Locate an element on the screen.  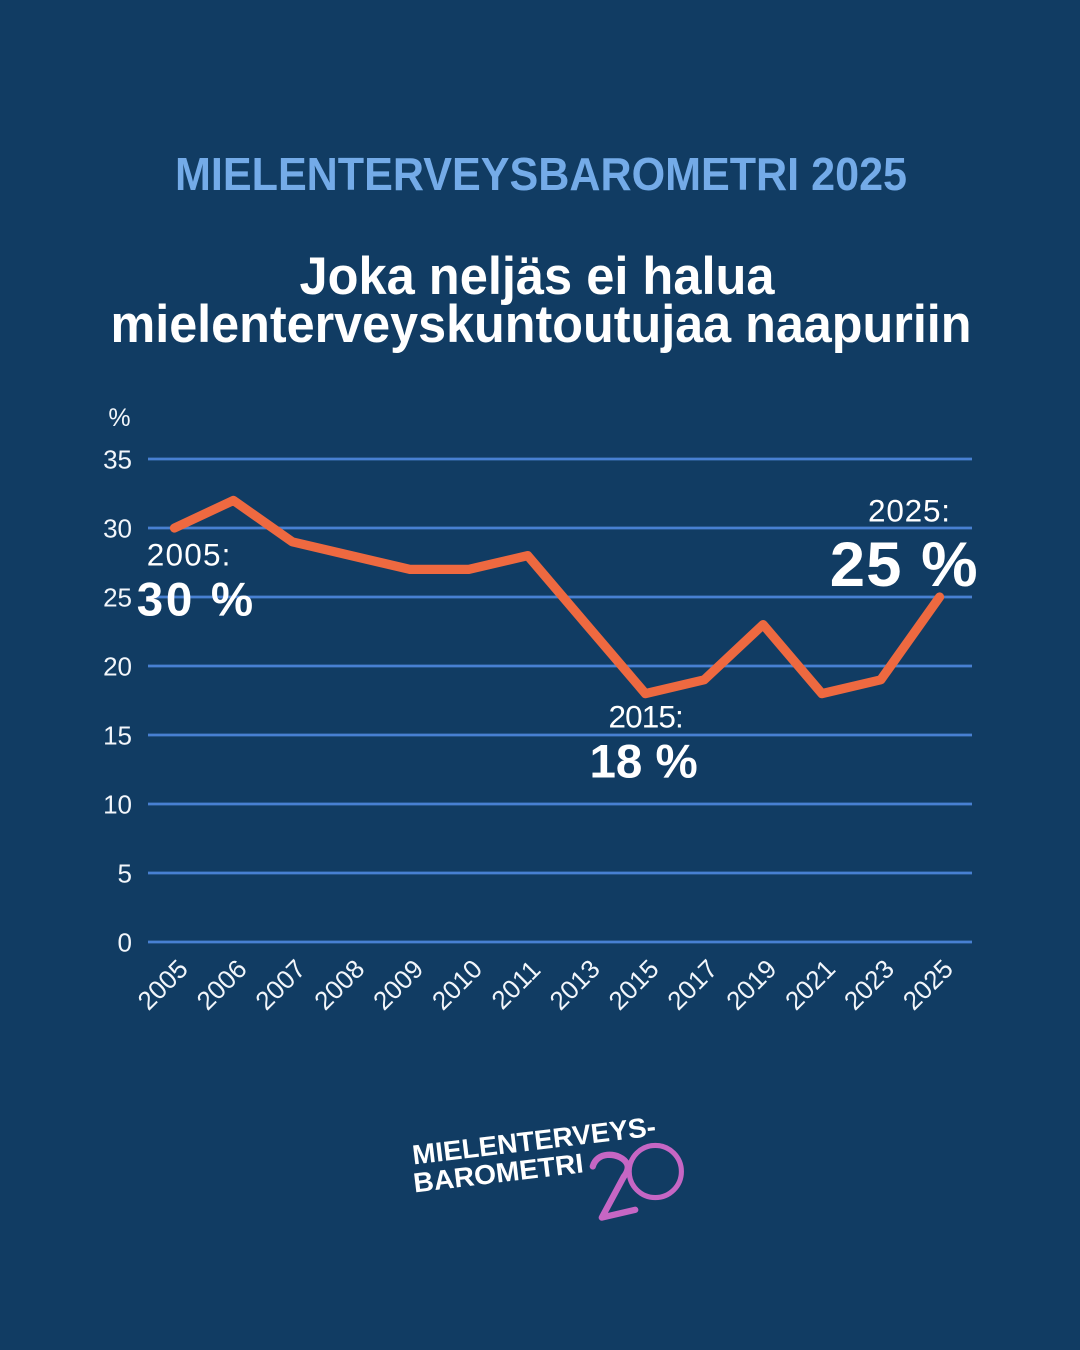
svg-text: 2005 is located at coordinates (163, 985).